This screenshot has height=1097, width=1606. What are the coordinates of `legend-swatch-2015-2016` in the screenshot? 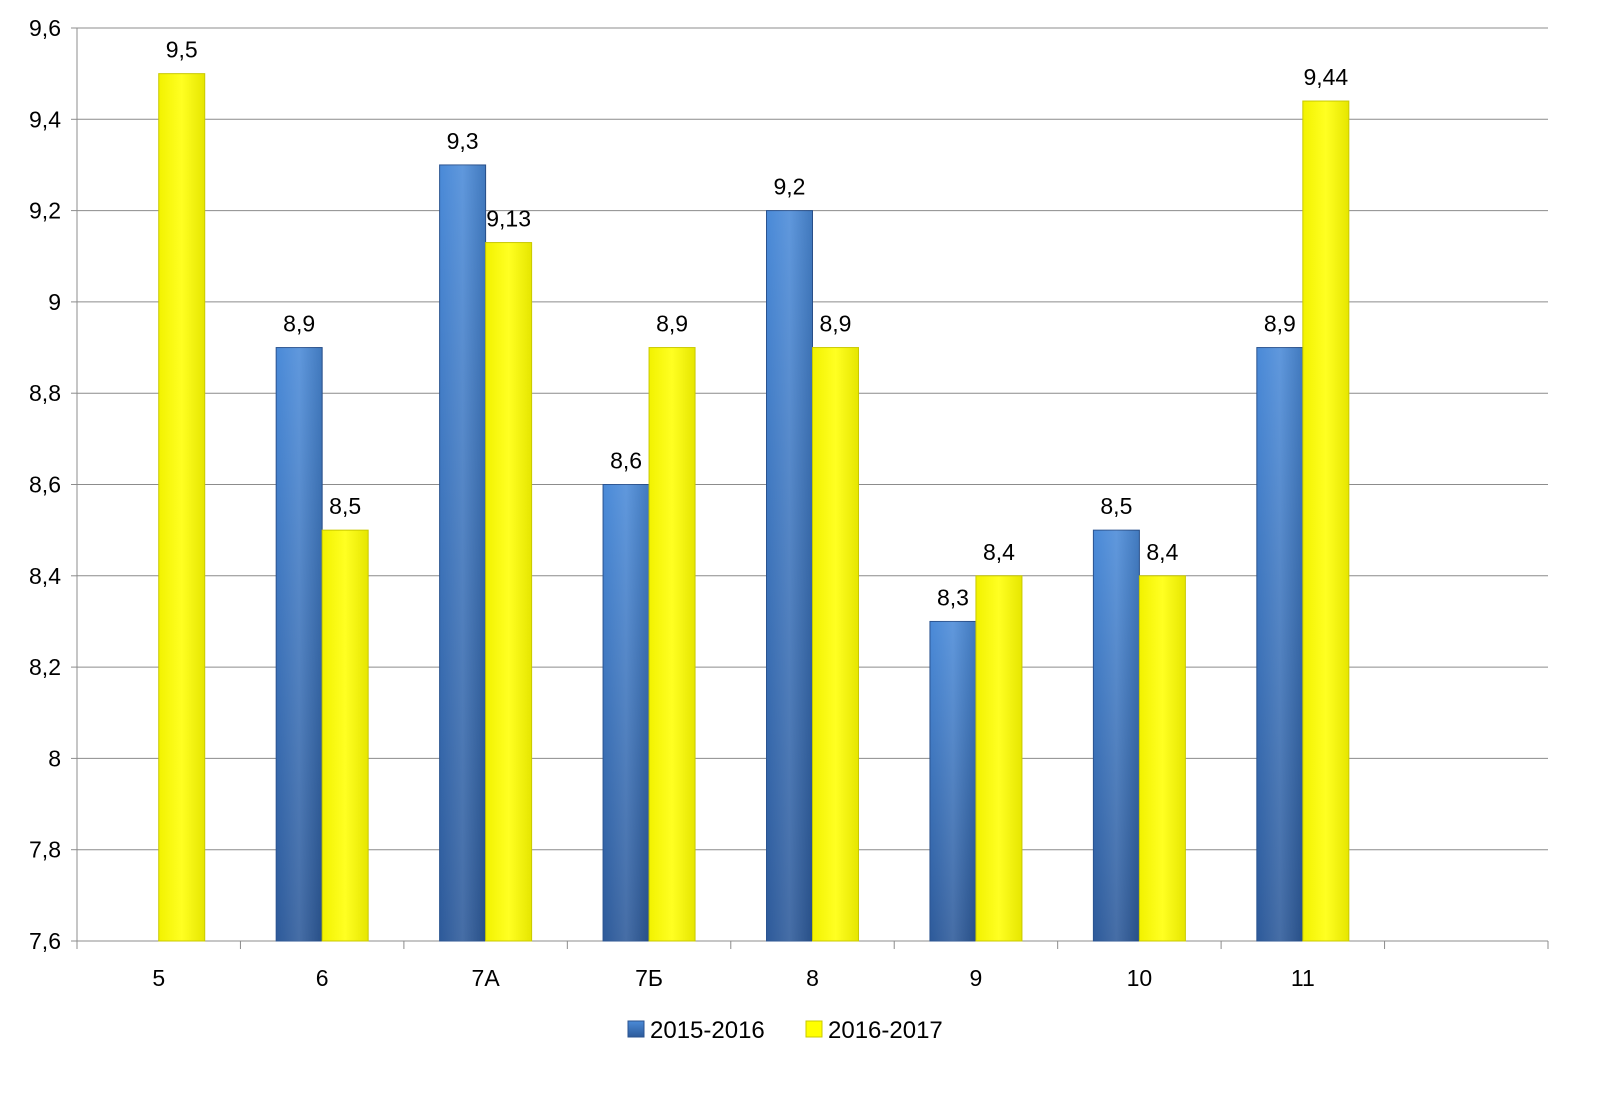 It's located at (636, 1029).